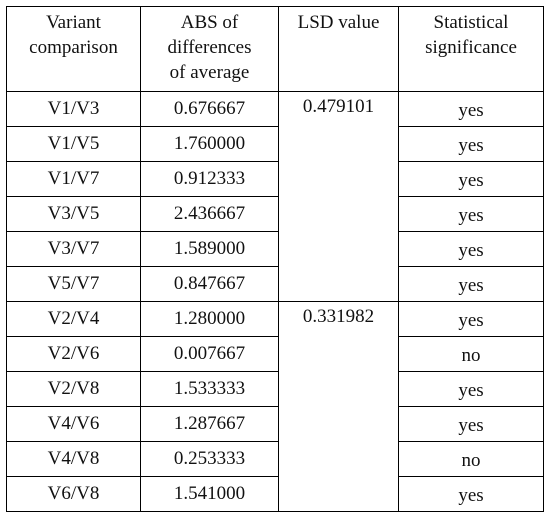 This screenshot has height=512, width=550. I want to click on abs-cell: 0.007667, so click(209, 354).